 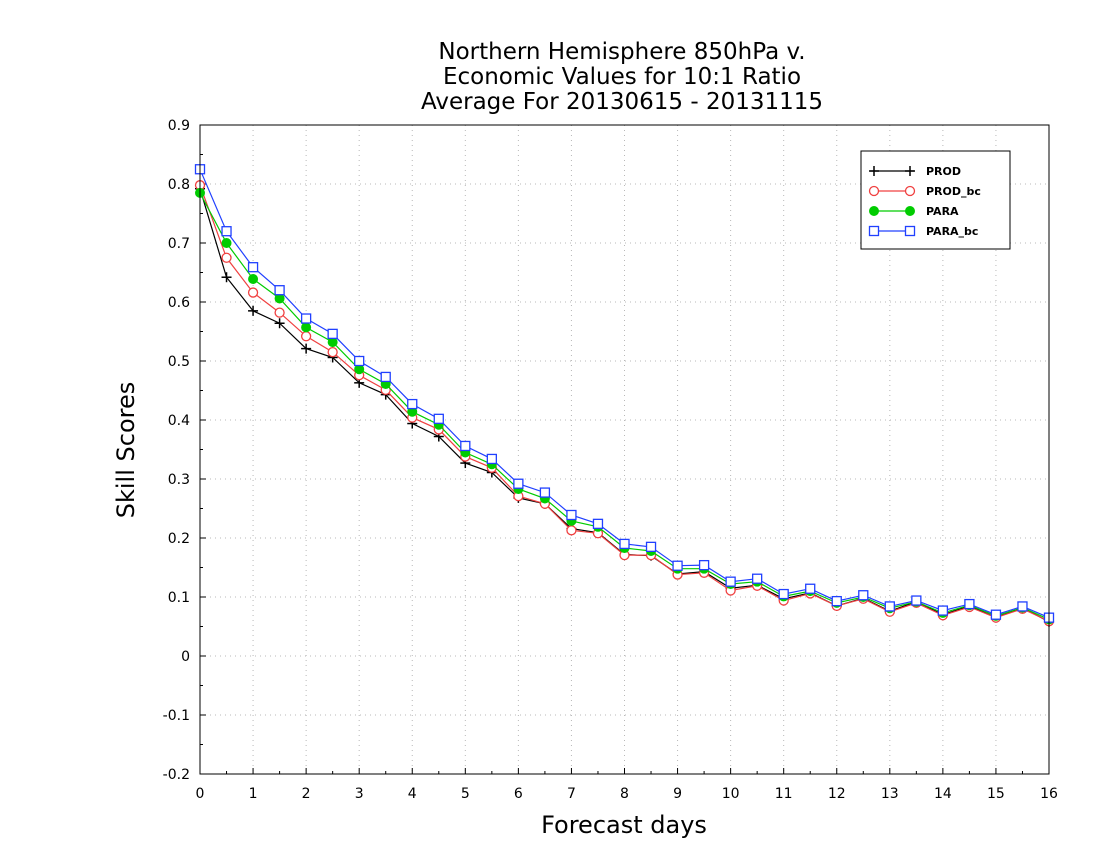 I want to click on chart-title-line-1: Northern Hemisphere 850hPa v., so click(x=621, y=52).